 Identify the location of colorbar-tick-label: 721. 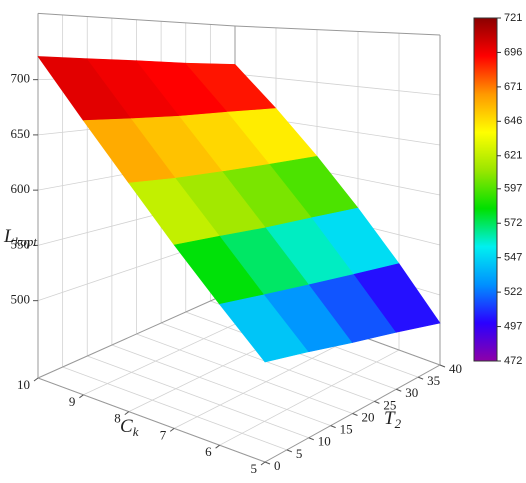
(513, 18).